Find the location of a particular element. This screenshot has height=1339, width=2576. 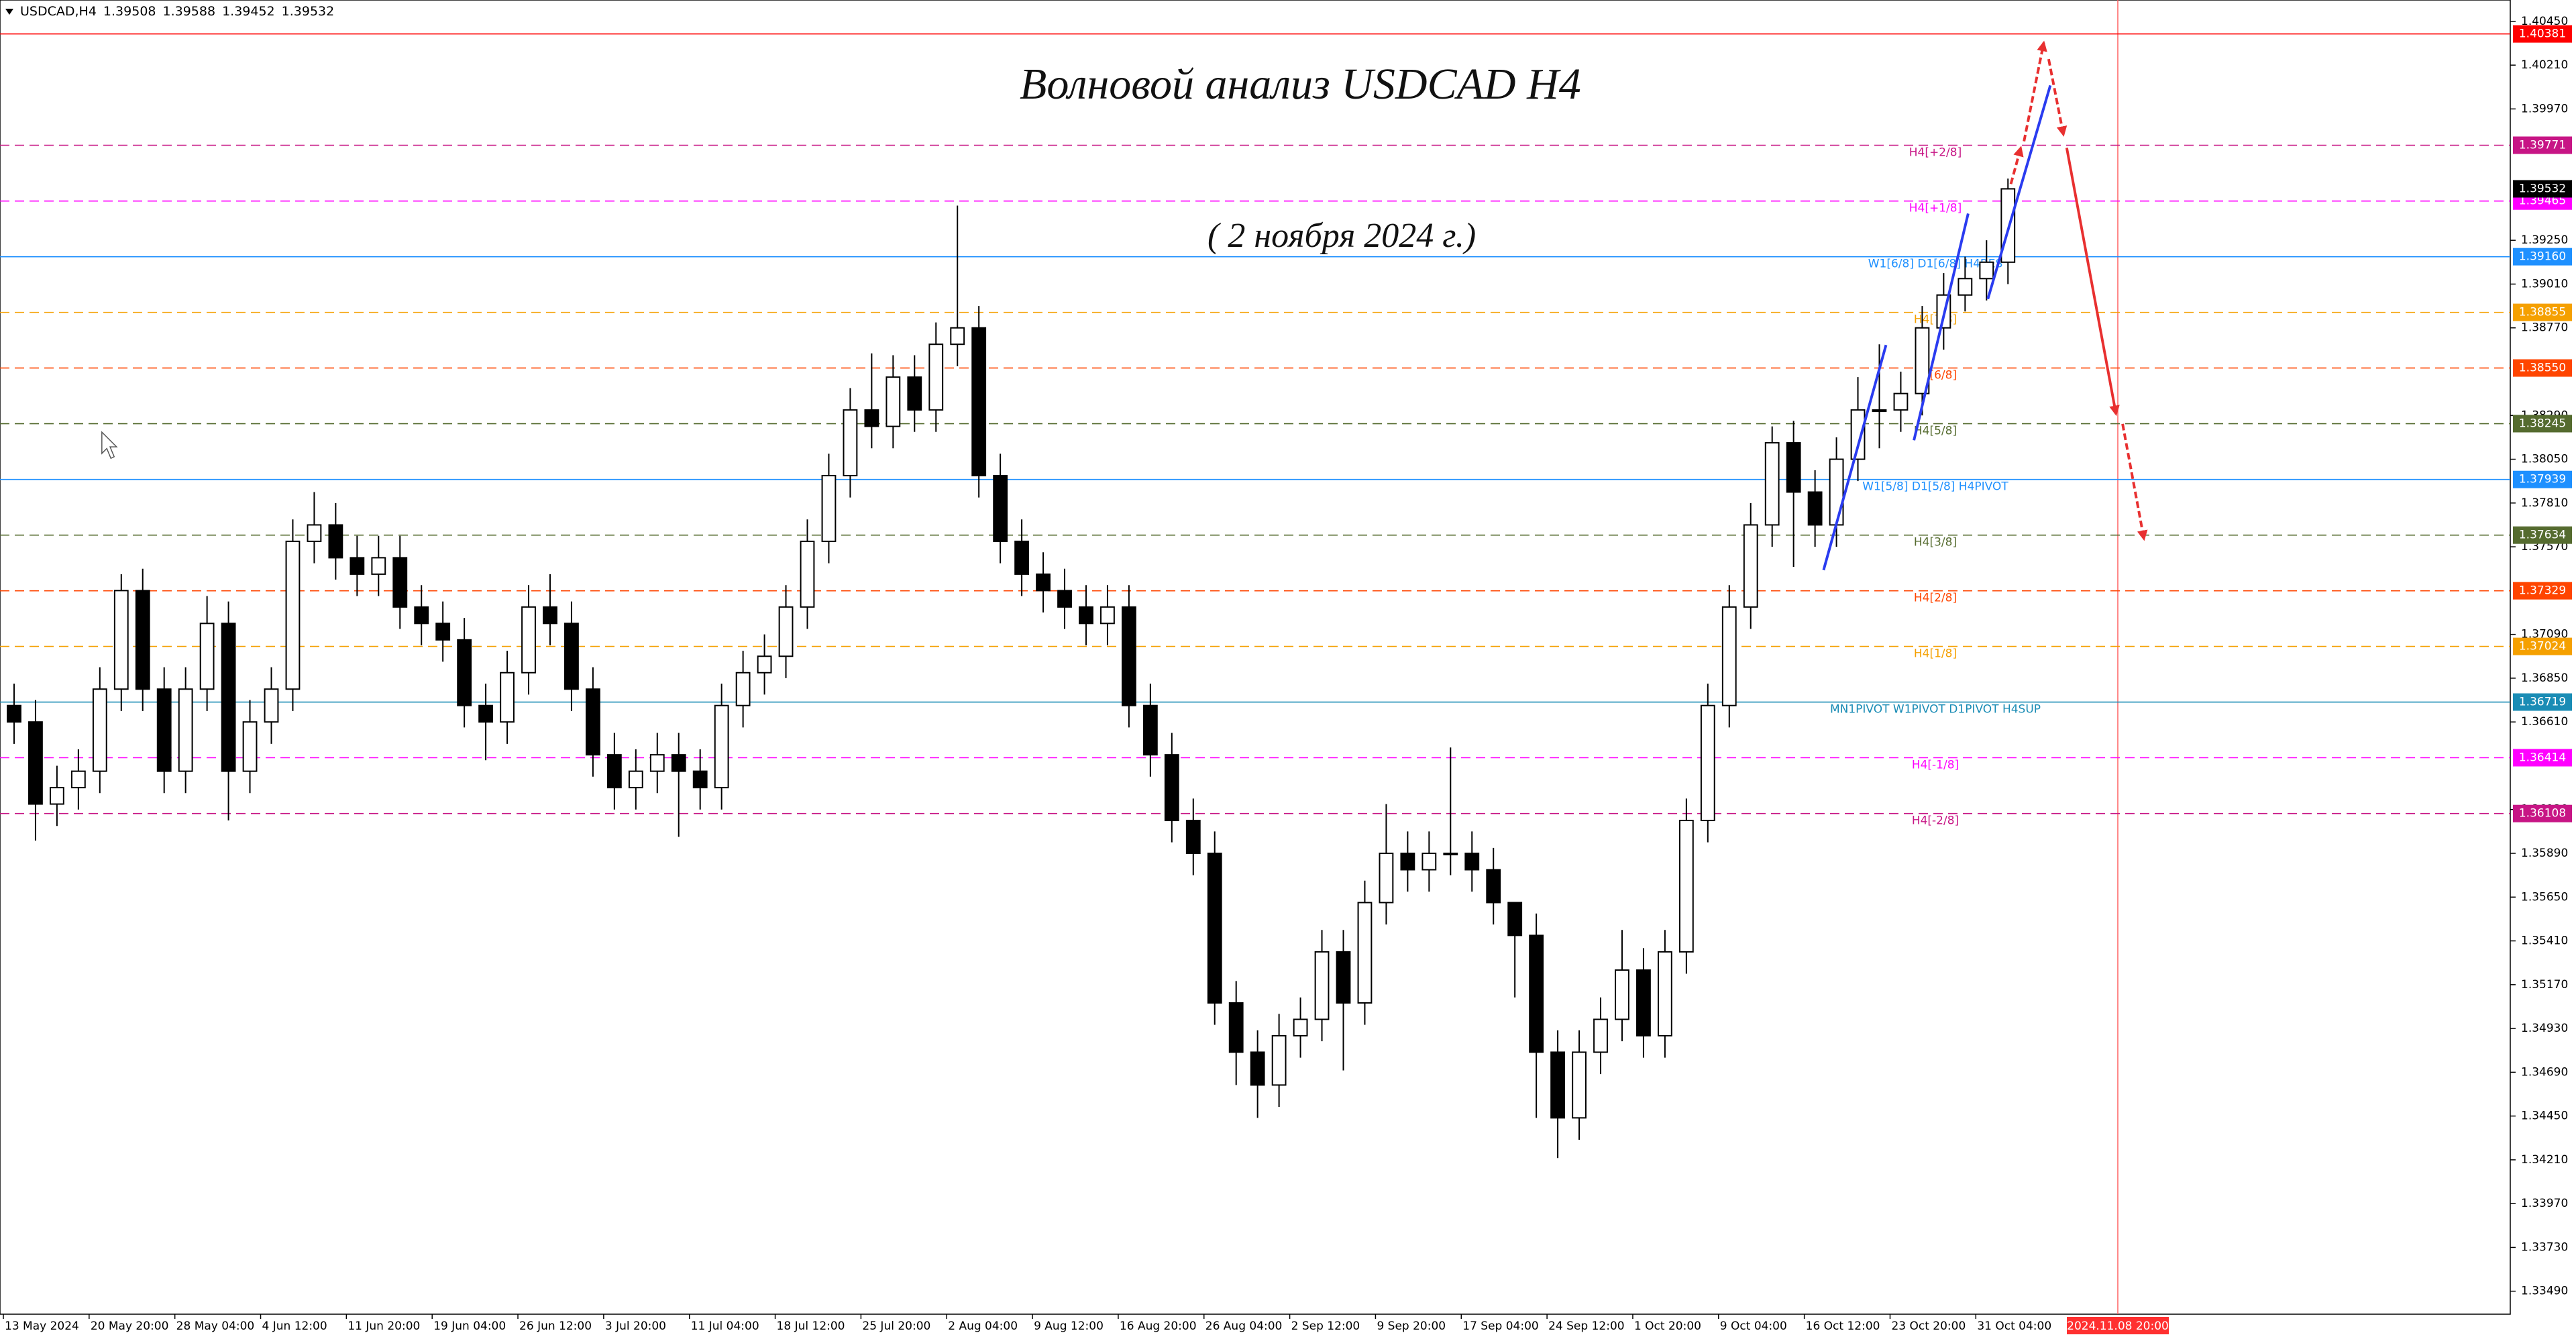

level-name: H4[+1/8] is located at coordinates (1935, 208).